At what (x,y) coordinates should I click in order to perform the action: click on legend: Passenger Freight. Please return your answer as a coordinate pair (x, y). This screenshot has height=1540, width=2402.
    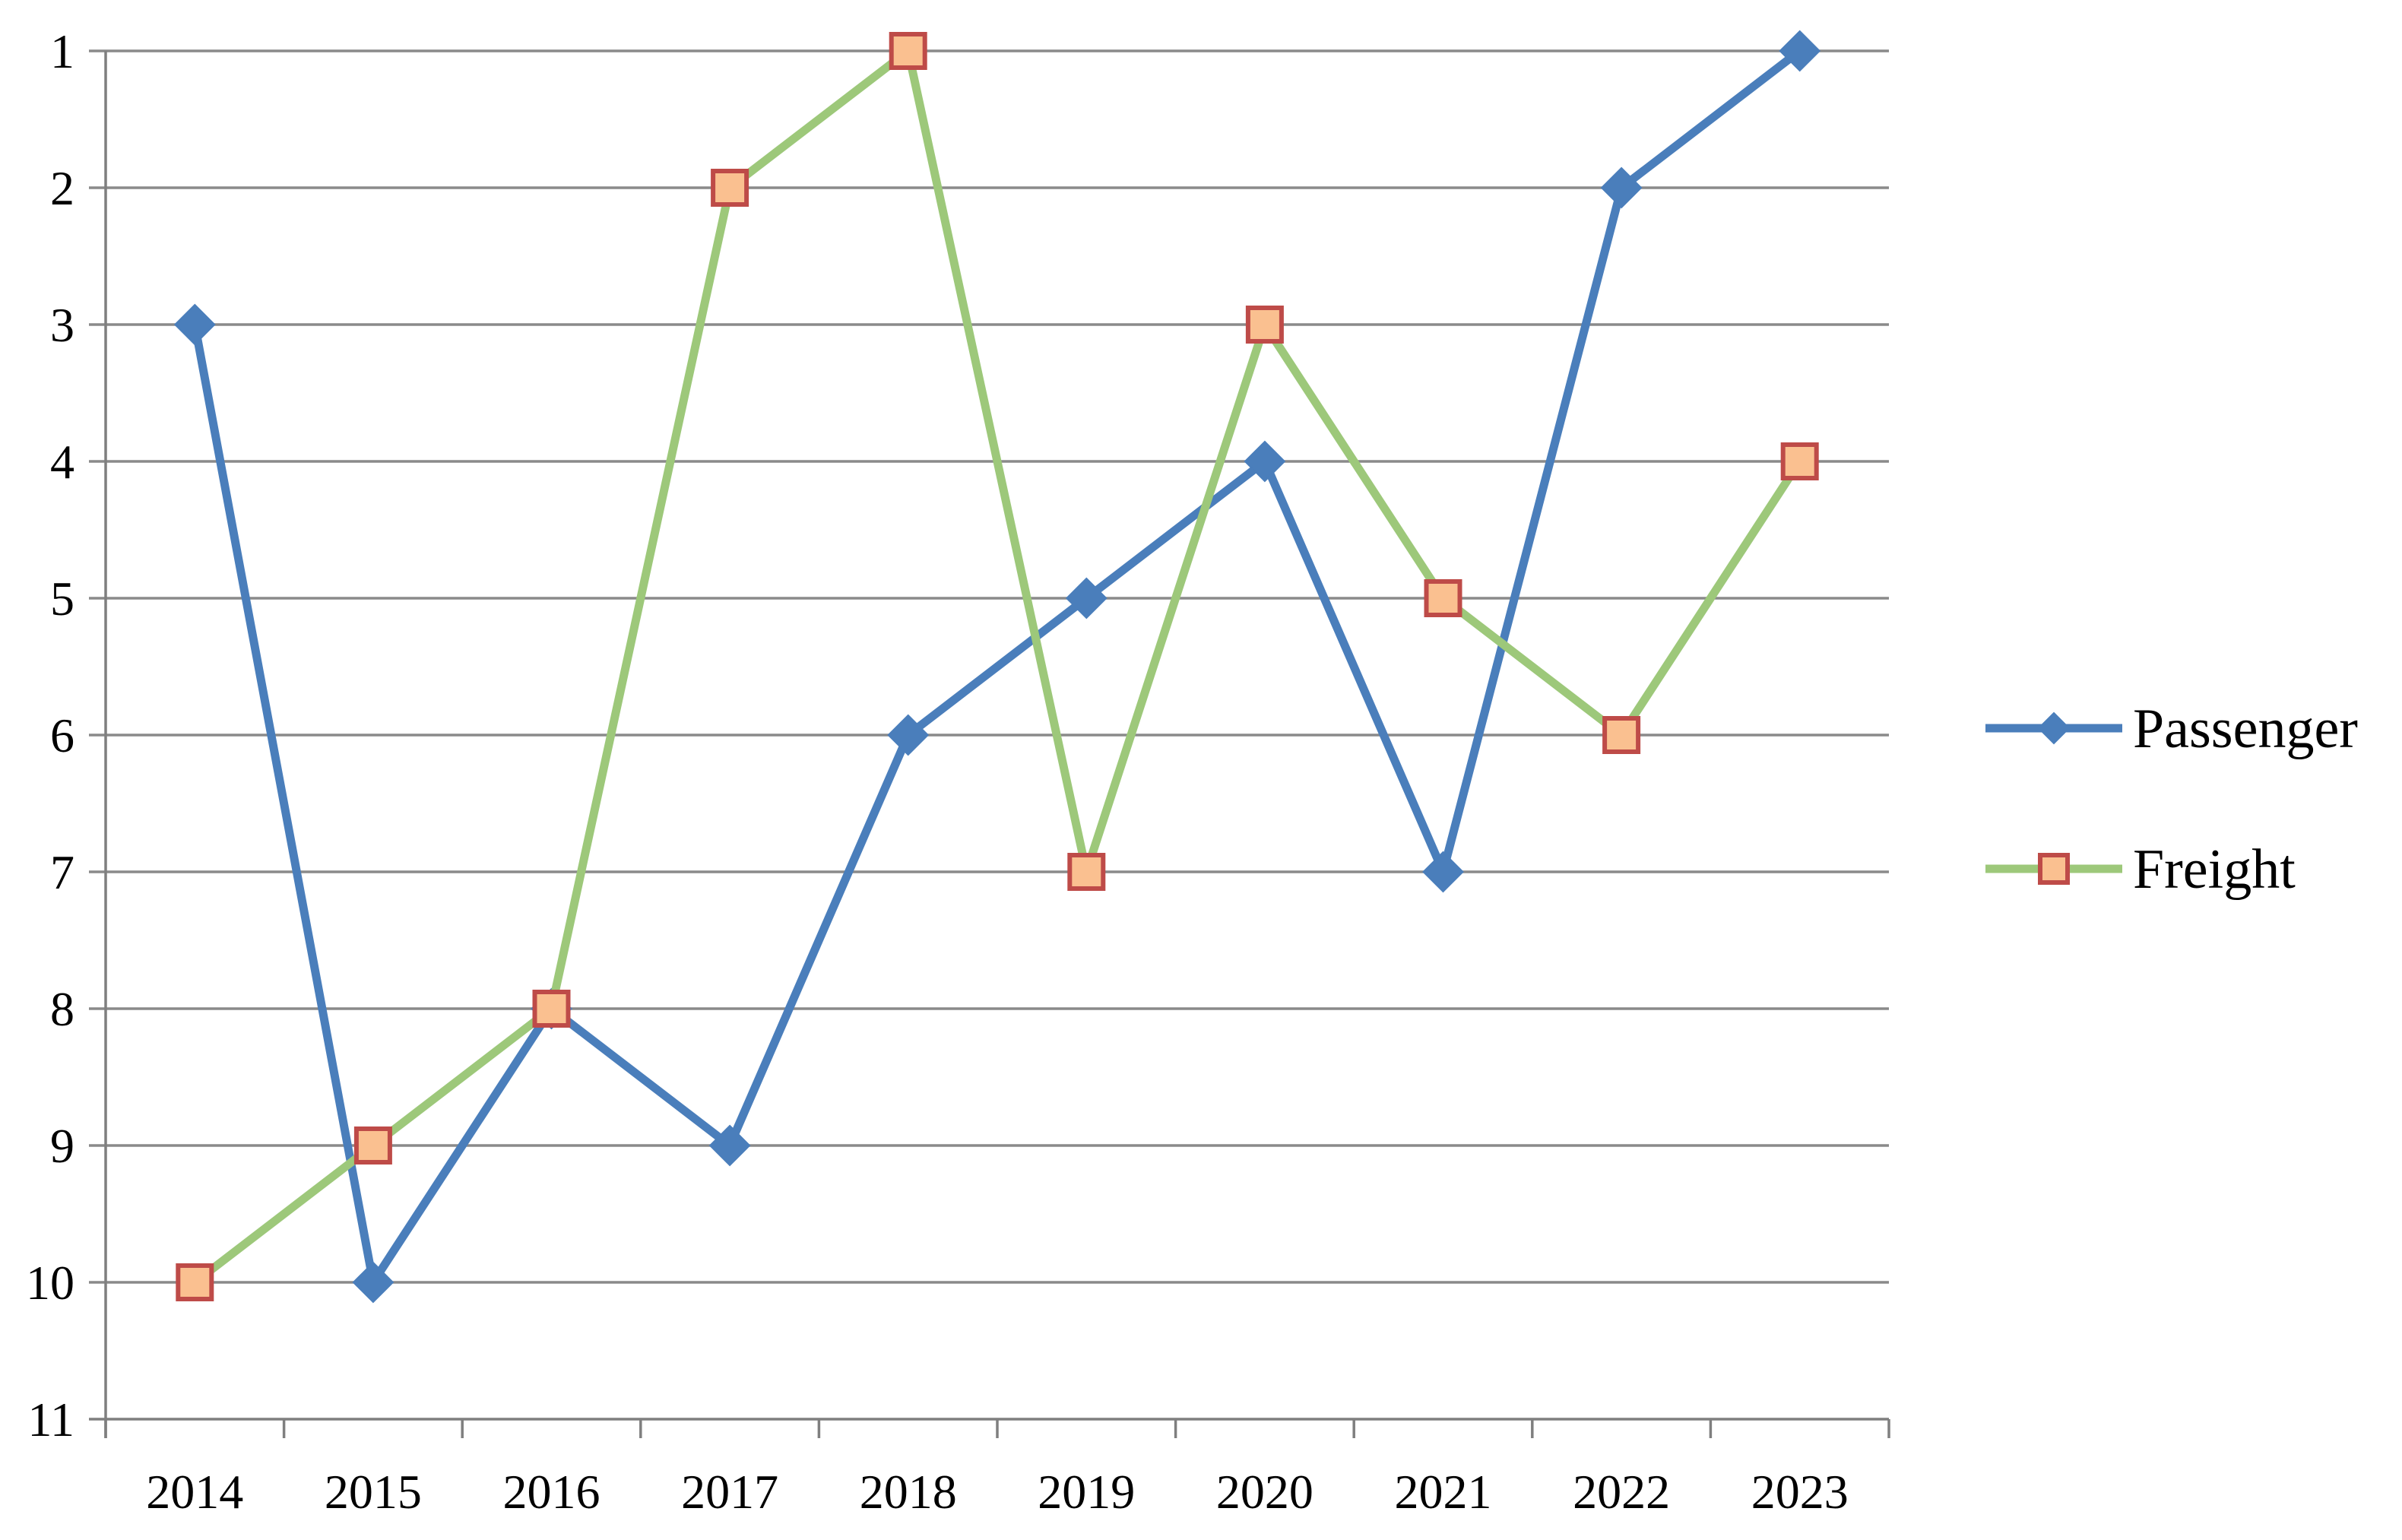
    Looking at the image, I should click on (2172, 799).